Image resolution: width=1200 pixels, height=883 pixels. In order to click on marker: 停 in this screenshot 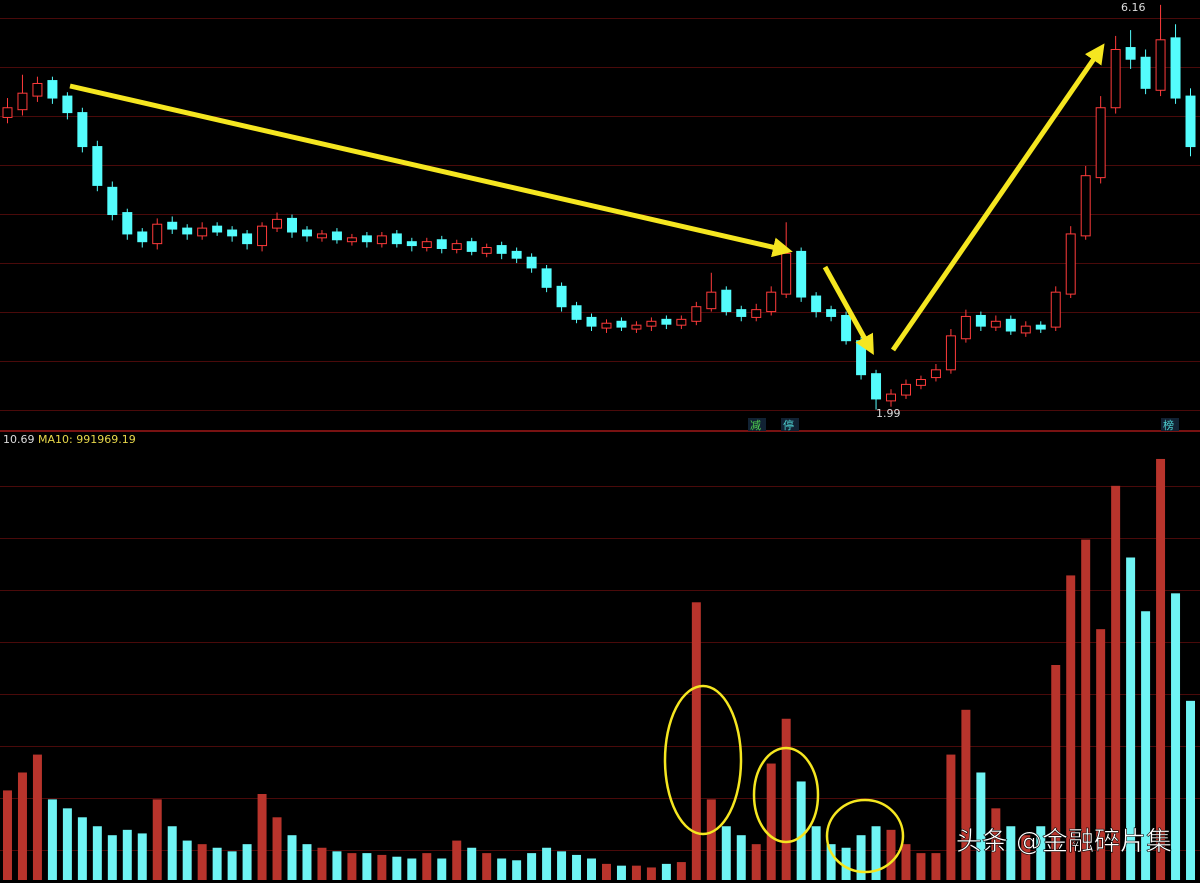, I will do `click(788, 425)`.